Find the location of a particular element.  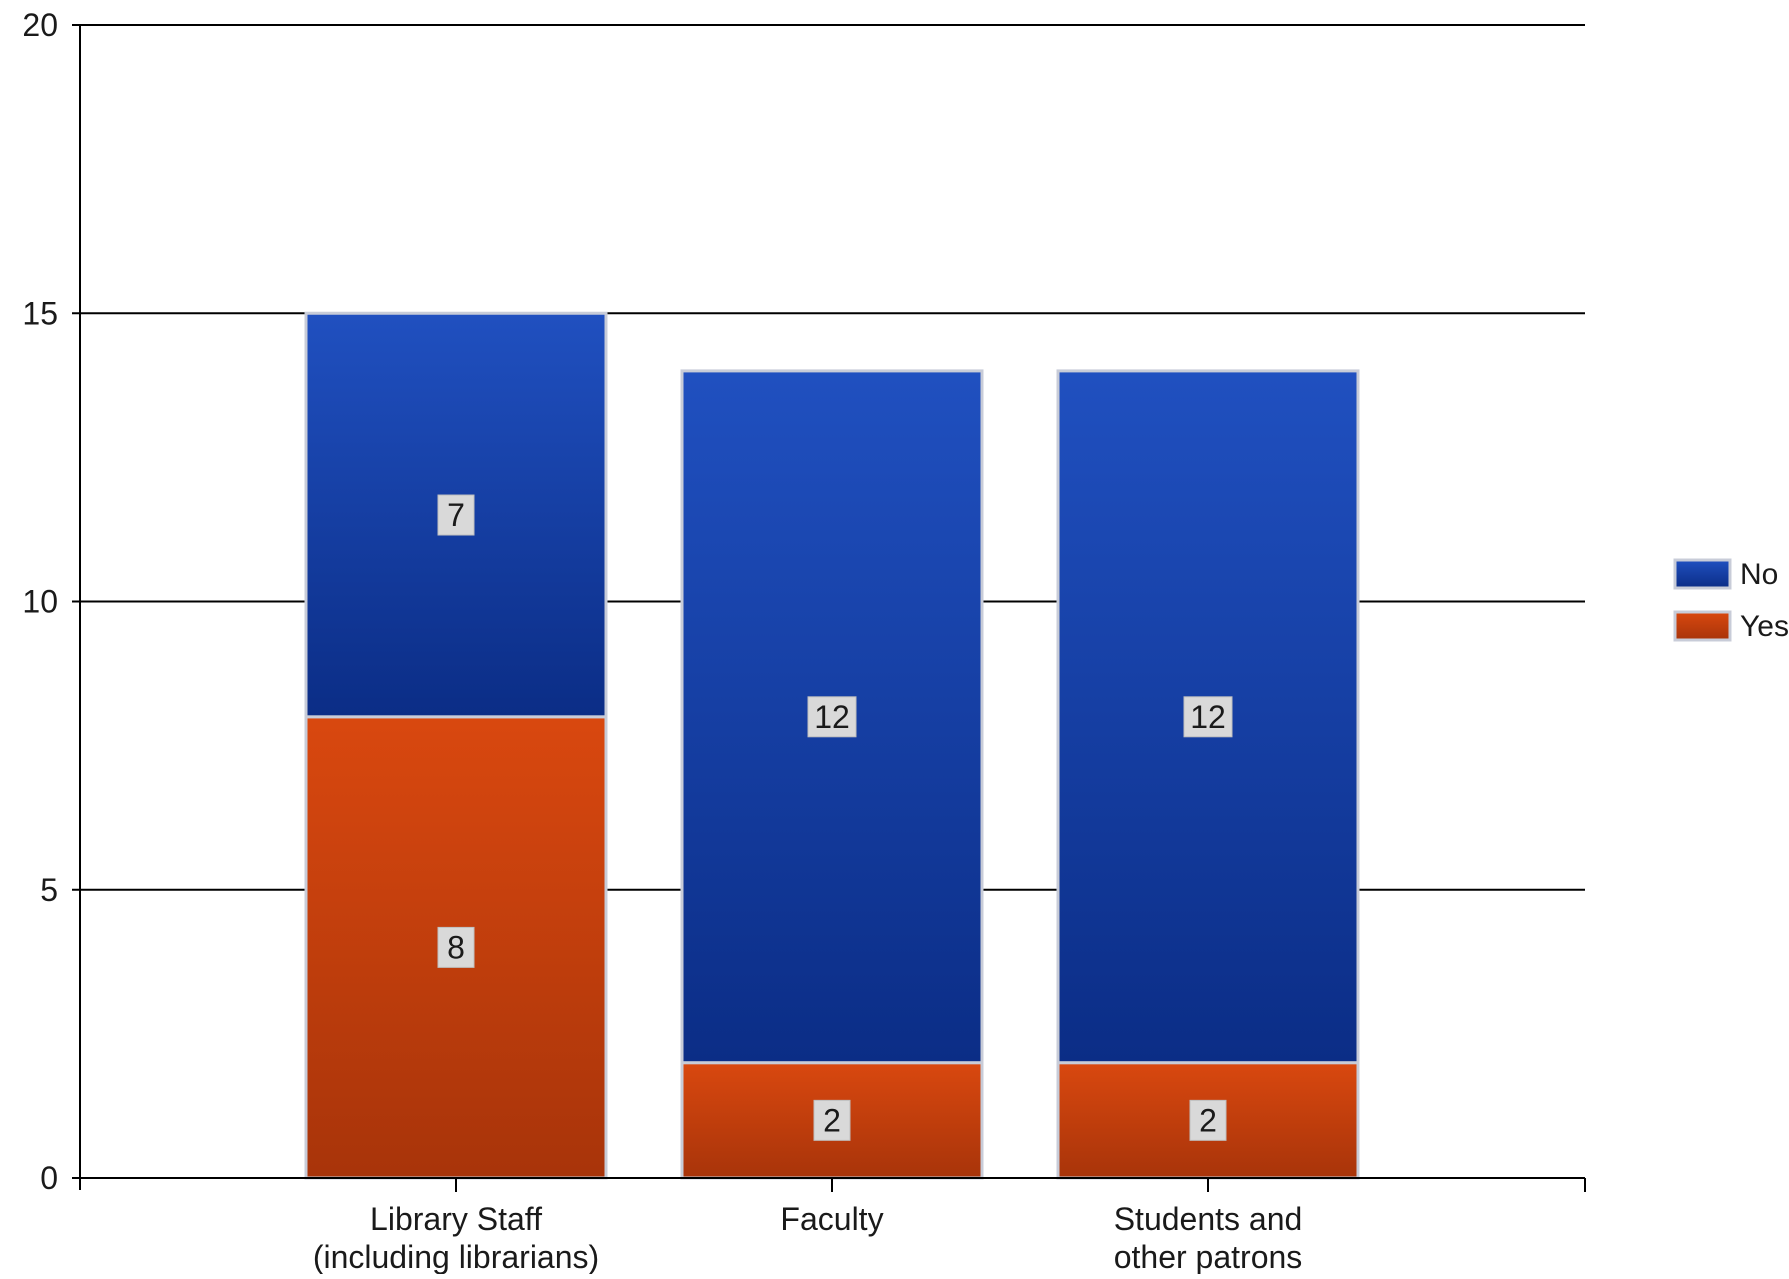

x-category-label: Students and other patrons is located at coordinates (1208, 1237).